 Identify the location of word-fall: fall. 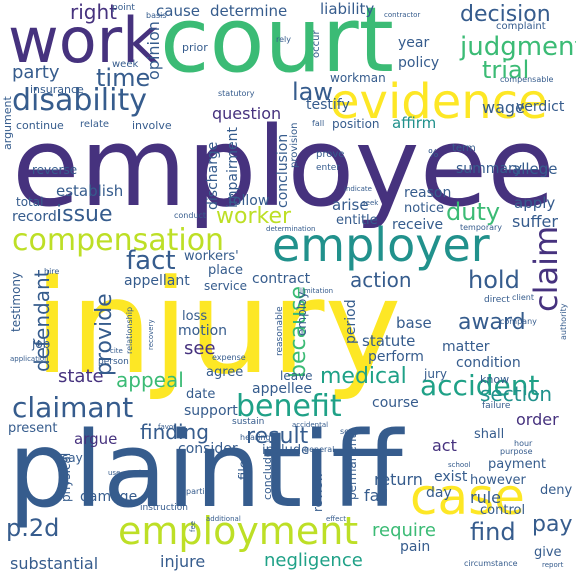
(318, 123).